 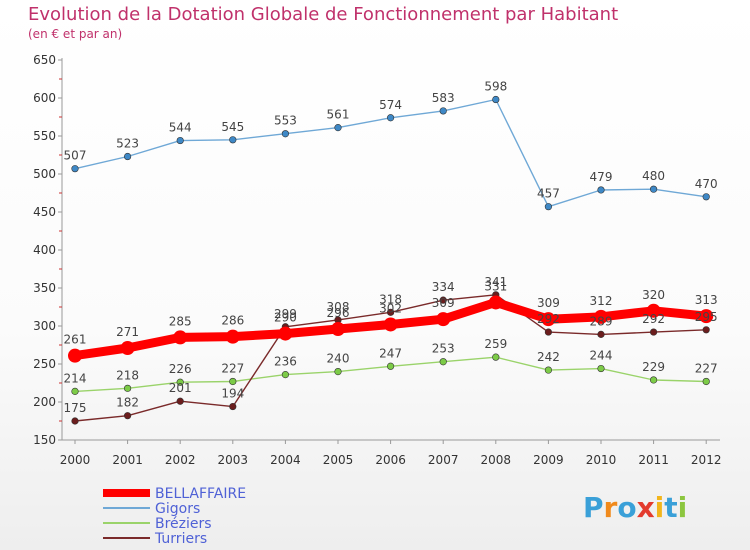 I want to click on x-tick-label: 2005, so click(x=338, y=460).